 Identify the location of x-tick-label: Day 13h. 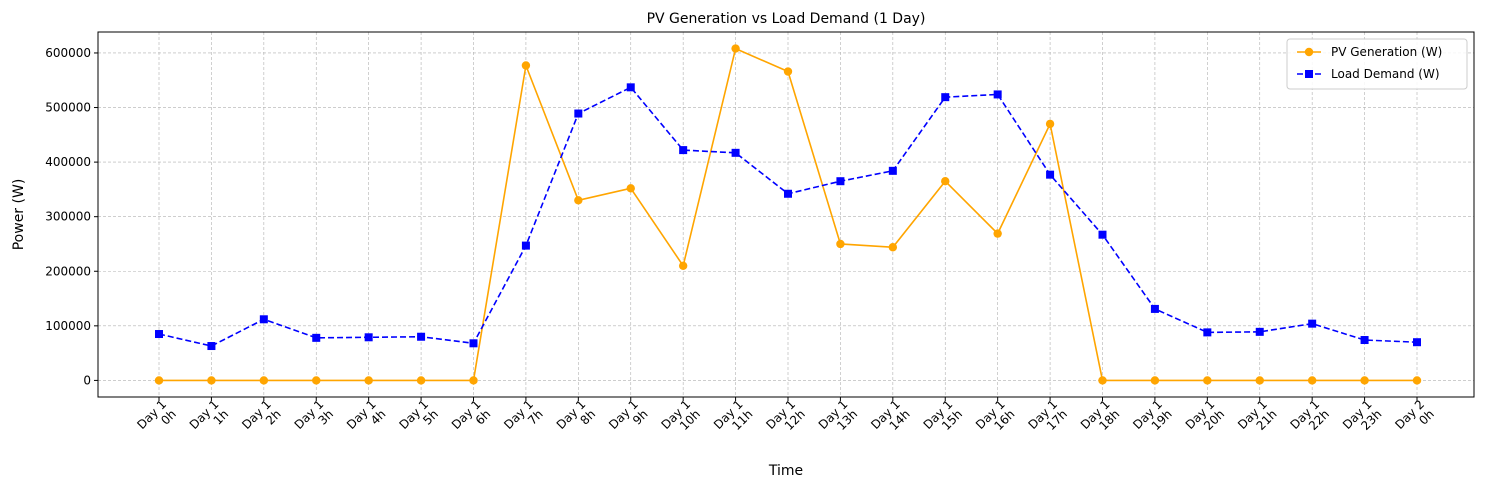
(314, 419).